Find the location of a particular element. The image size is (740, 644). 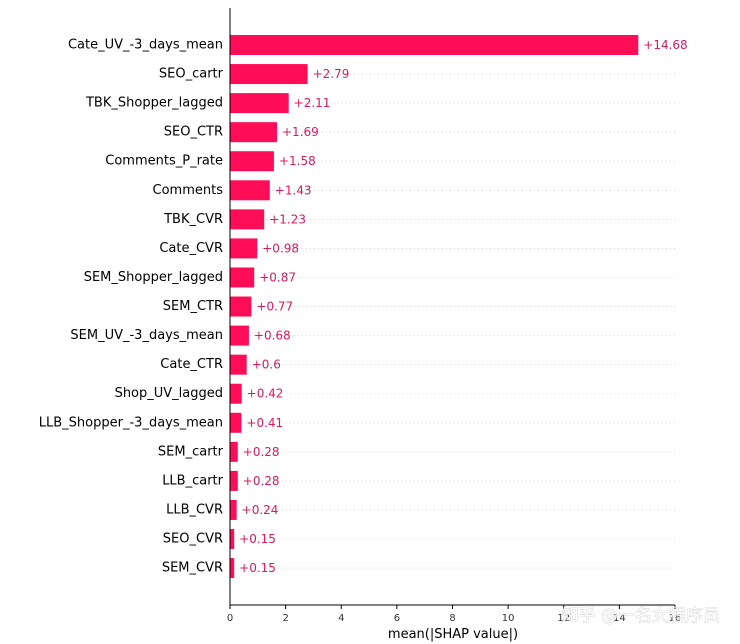

value-label: +0.24 is located at coordinates (260, 510).